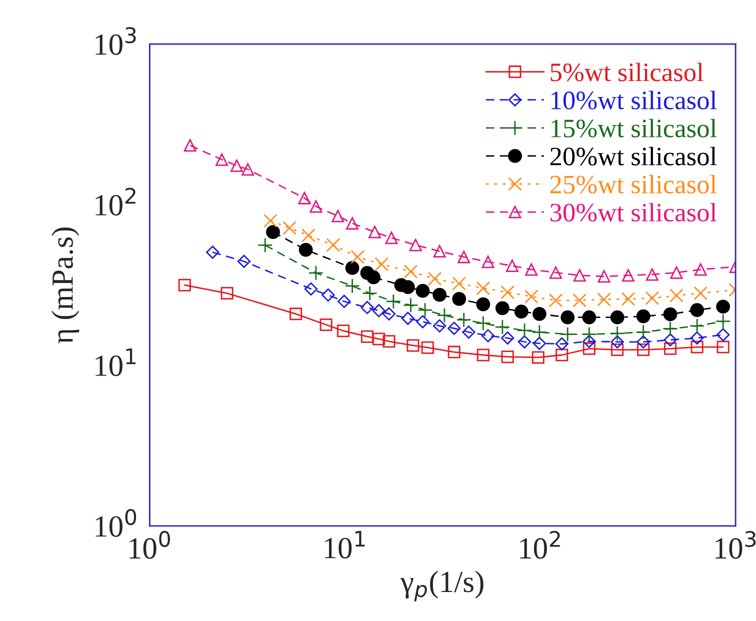 The height and width of the screenshot is (621, 756). Describe the element at coordinates (634, 128) in the screenshot. I see `legend-label: 15%wt silicasol` at that location.